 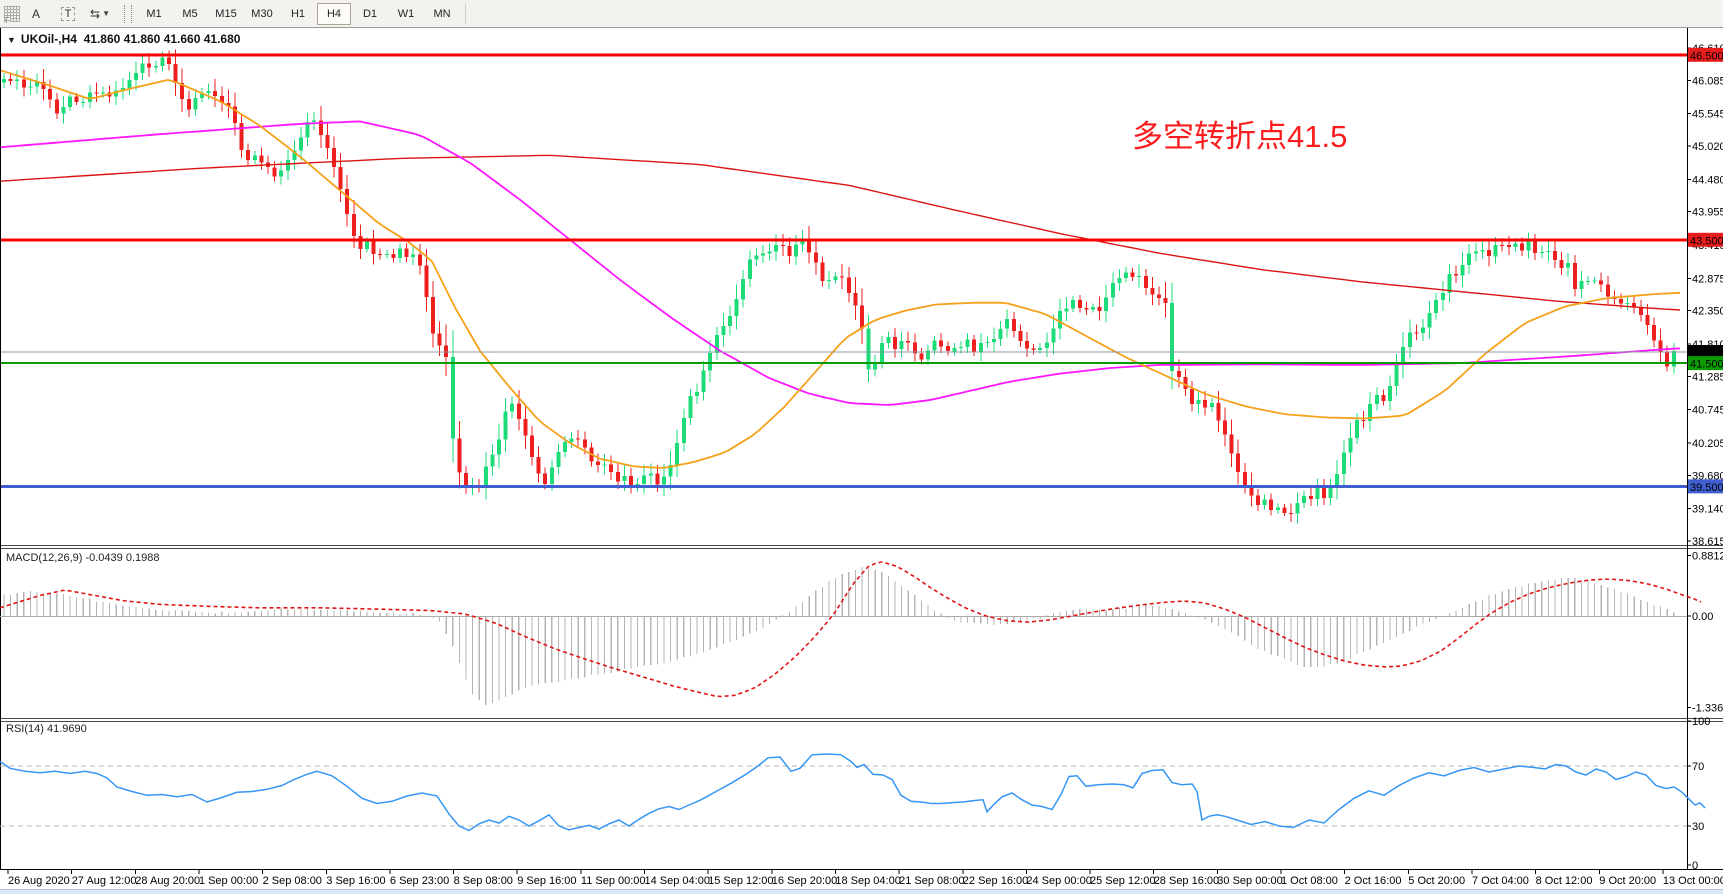 What do you see at coordinates (1627, 881) in the screenshot?
I see `date-tick-label: 9 Oct 20:00` at bounding box center [1627, 881].